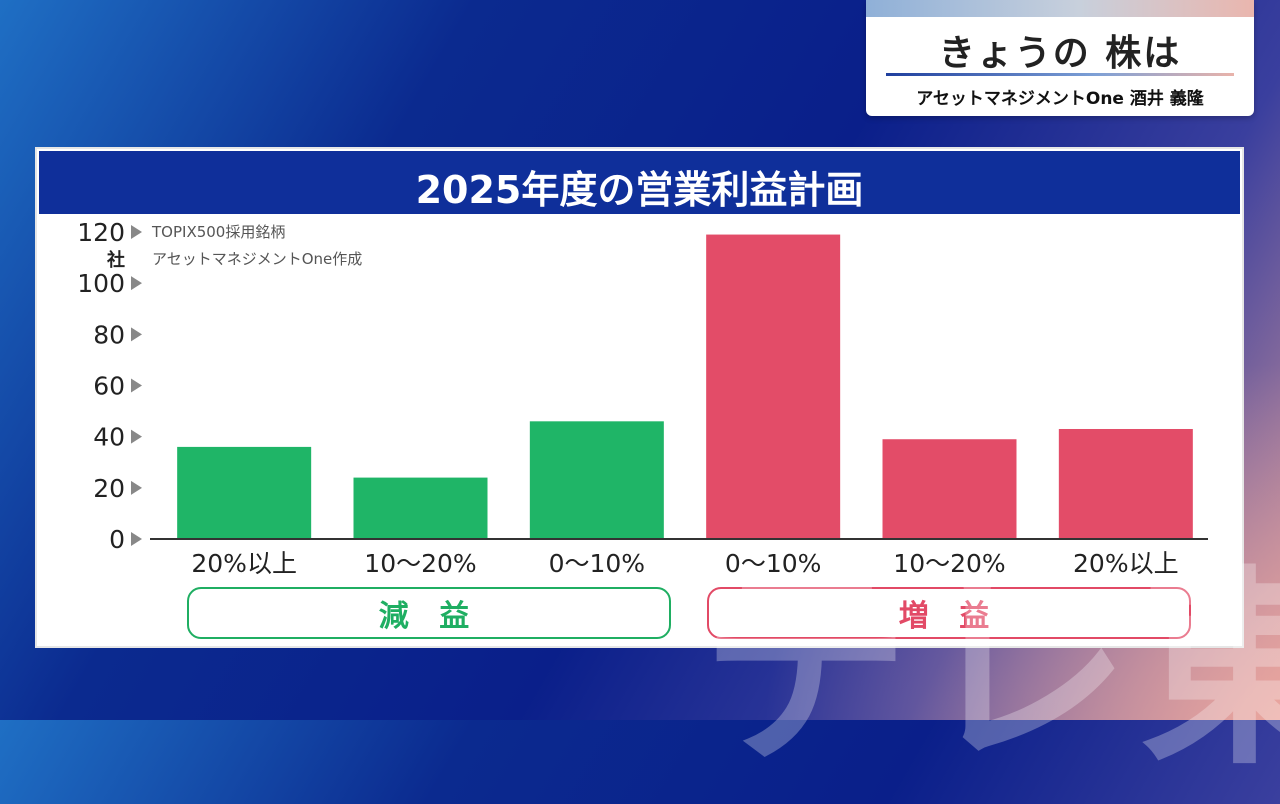 The width and height of the screenshot is (1280, 804). Describe the element at coordinates (1060, 74) in the screenshot. I see `program-divider` at that location.